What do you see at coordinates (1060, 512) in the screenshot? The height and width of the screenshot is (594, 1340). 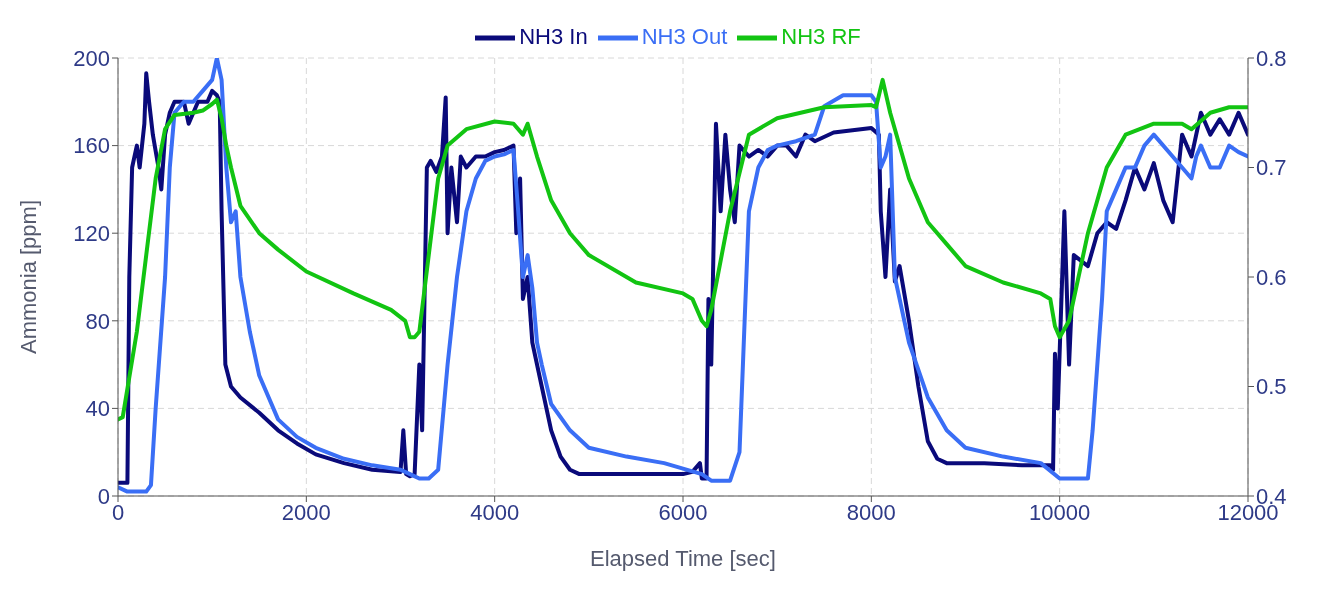 I see `x-tick-label: 10000` at bounding box center [1060, 512].